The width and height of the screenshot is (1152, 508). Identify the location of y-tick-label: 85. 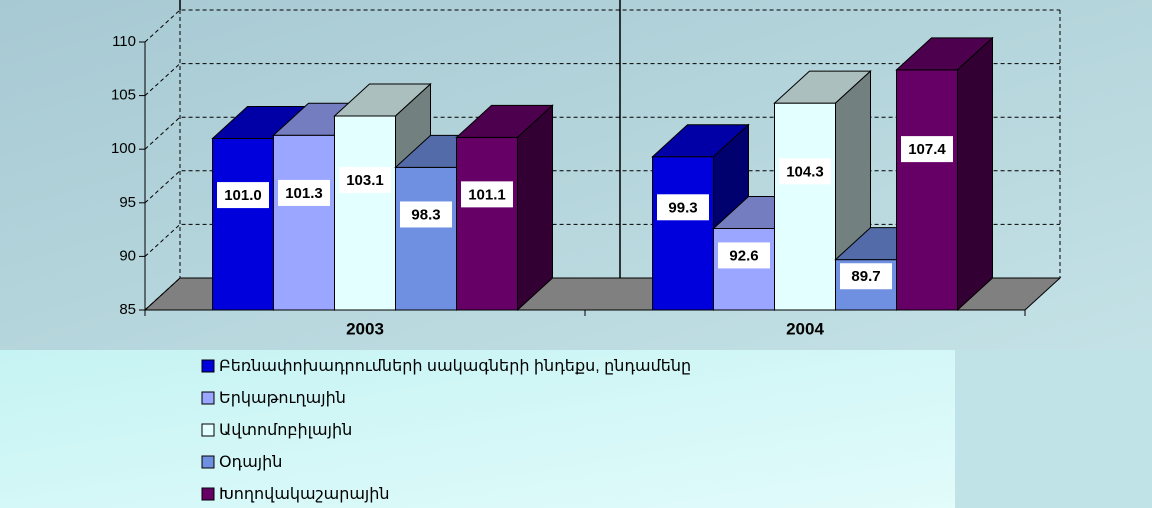
(127, 309).